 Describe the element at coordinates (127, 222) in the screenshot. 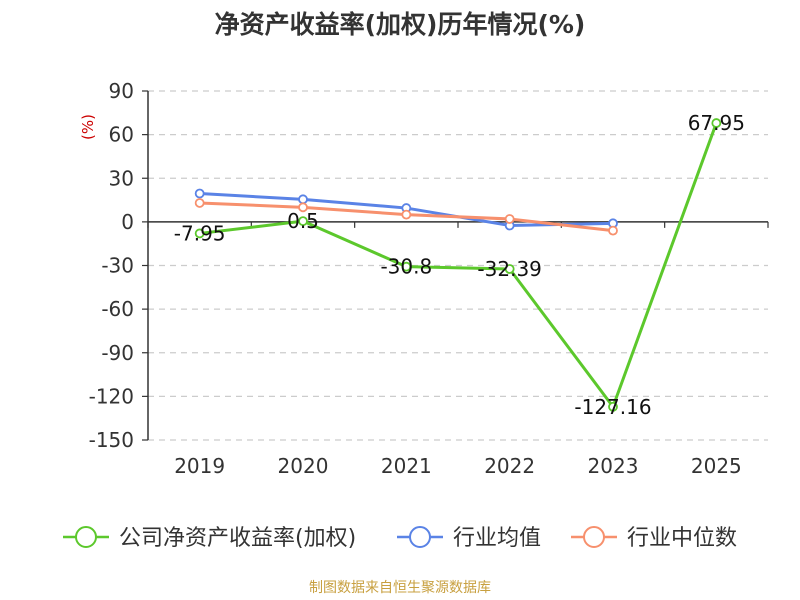

I see `y-tick-label: 0` at that location.